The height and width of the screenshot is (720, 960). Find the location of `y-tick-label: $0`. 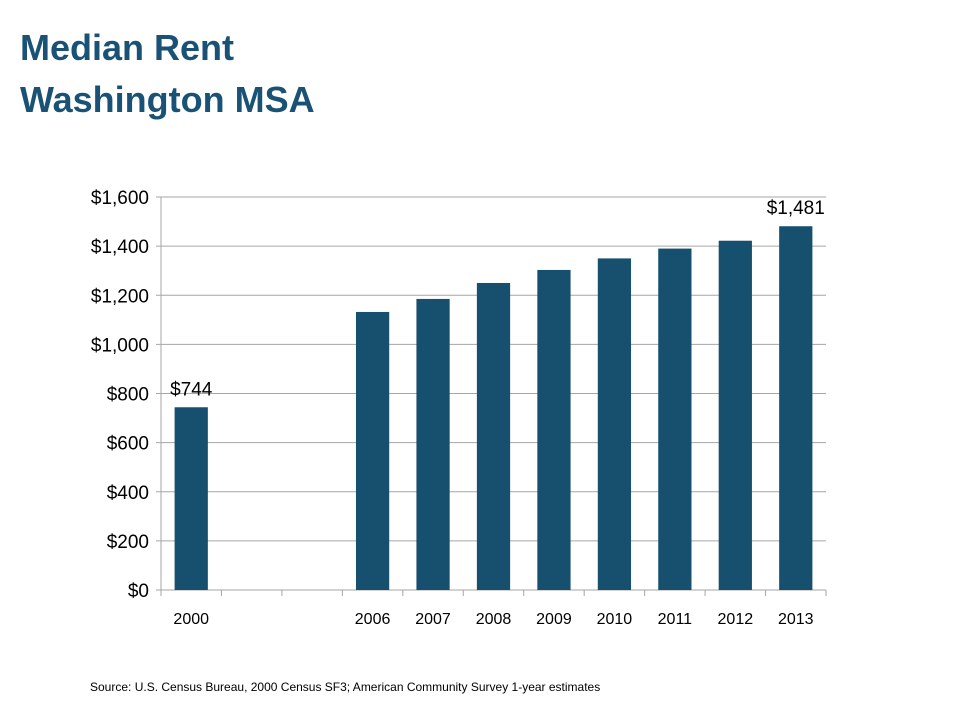

y-tick-label: $0 is located at coordinates (138, 591).